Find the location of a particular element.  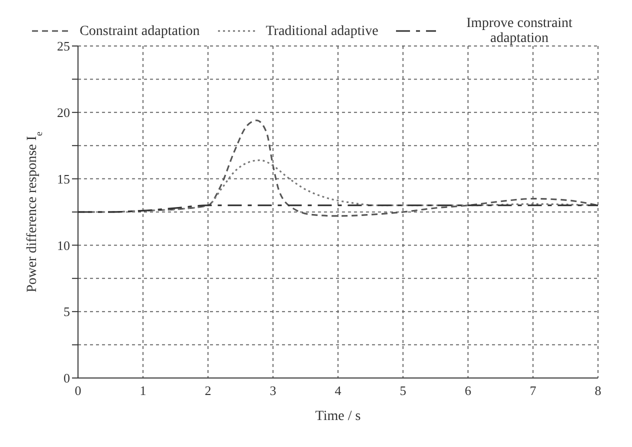

y-tick-label: 25 is located at coordinates (63, 46).